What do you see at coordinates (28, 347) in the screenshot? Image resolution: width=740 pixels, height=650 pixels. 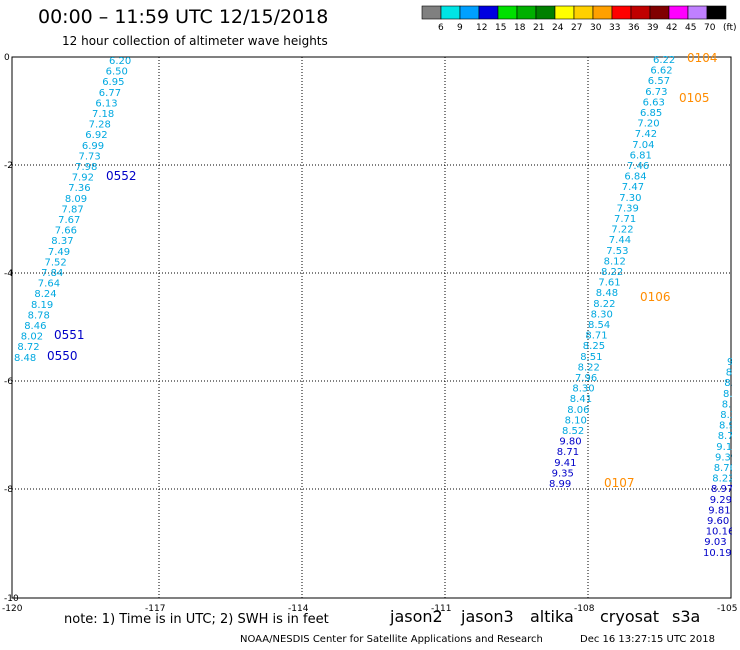 I see `wave-height-label: 8.72` at bounding box center [28, 347].